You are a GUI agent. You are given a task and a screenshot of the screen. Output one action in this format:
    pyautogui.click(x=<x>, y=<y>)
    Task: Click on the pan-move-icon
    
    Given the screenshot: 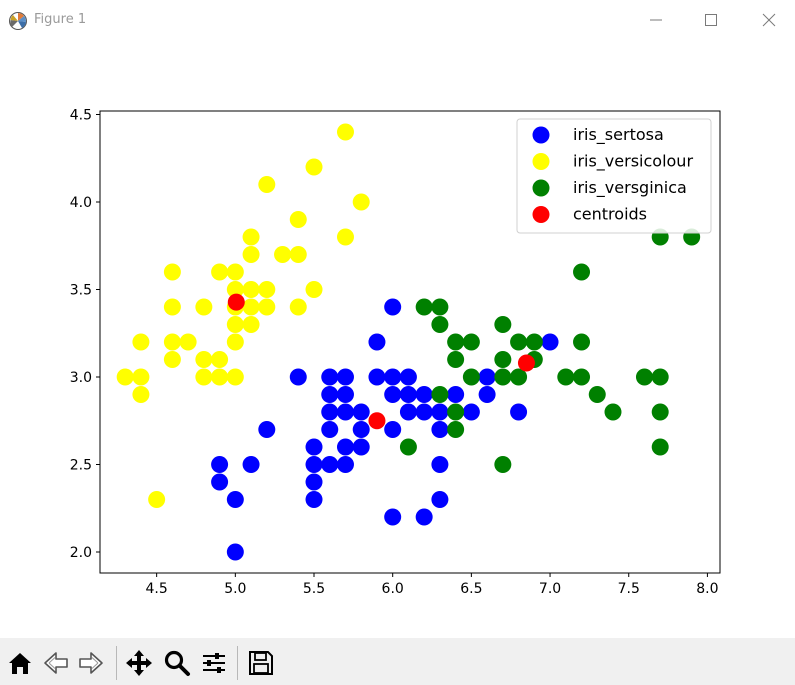 What is the action you would take?
    pyautogui.click(x=139, y=663)
    